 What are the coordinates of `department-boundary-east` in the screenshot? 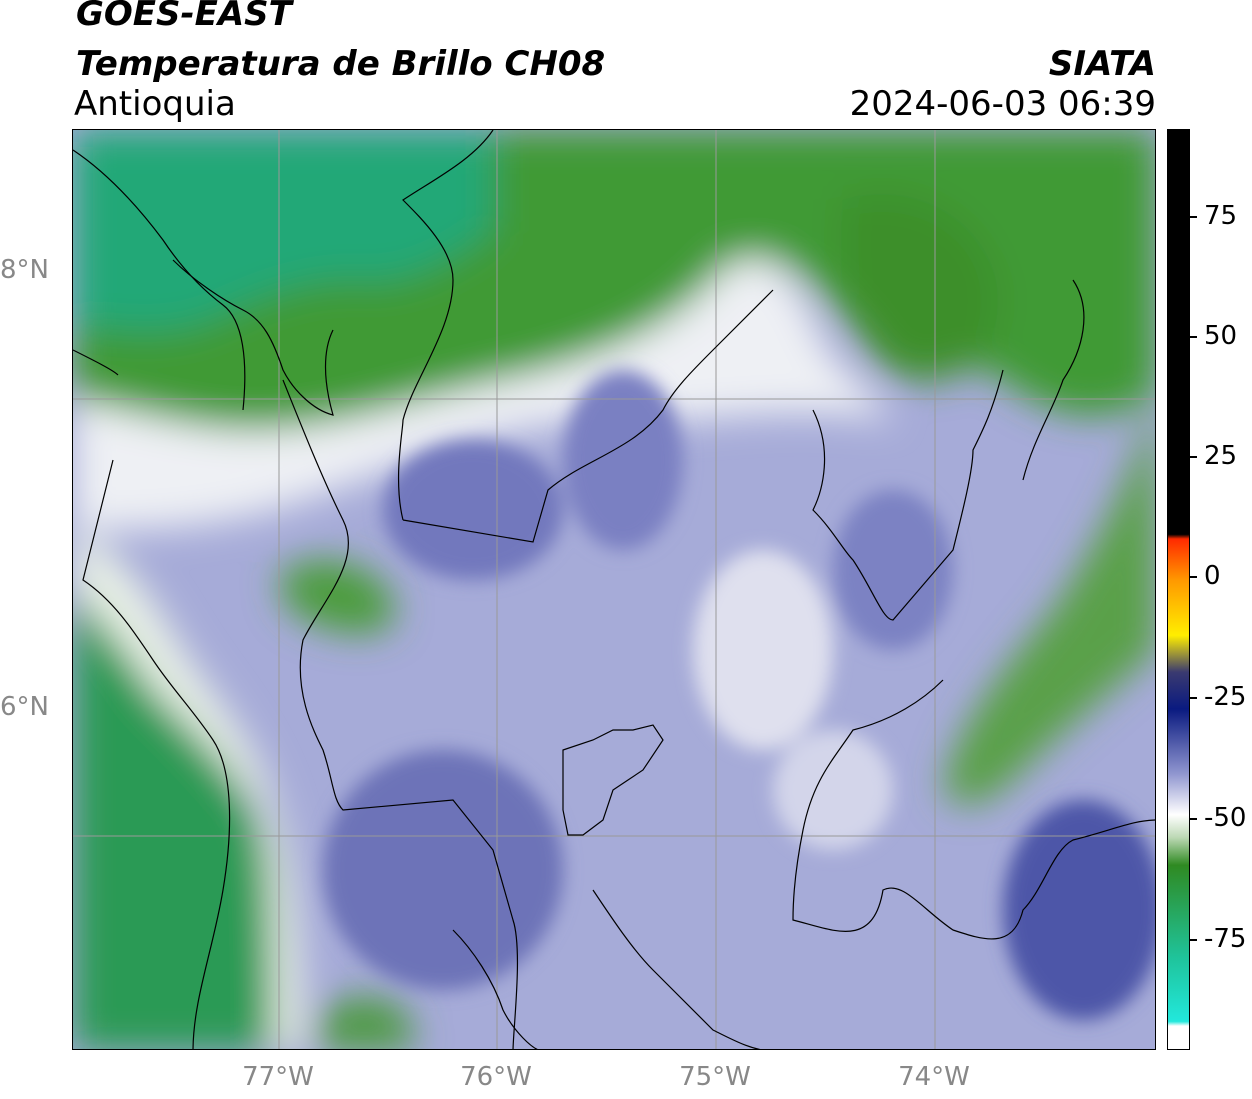 It's located at (908, 495).